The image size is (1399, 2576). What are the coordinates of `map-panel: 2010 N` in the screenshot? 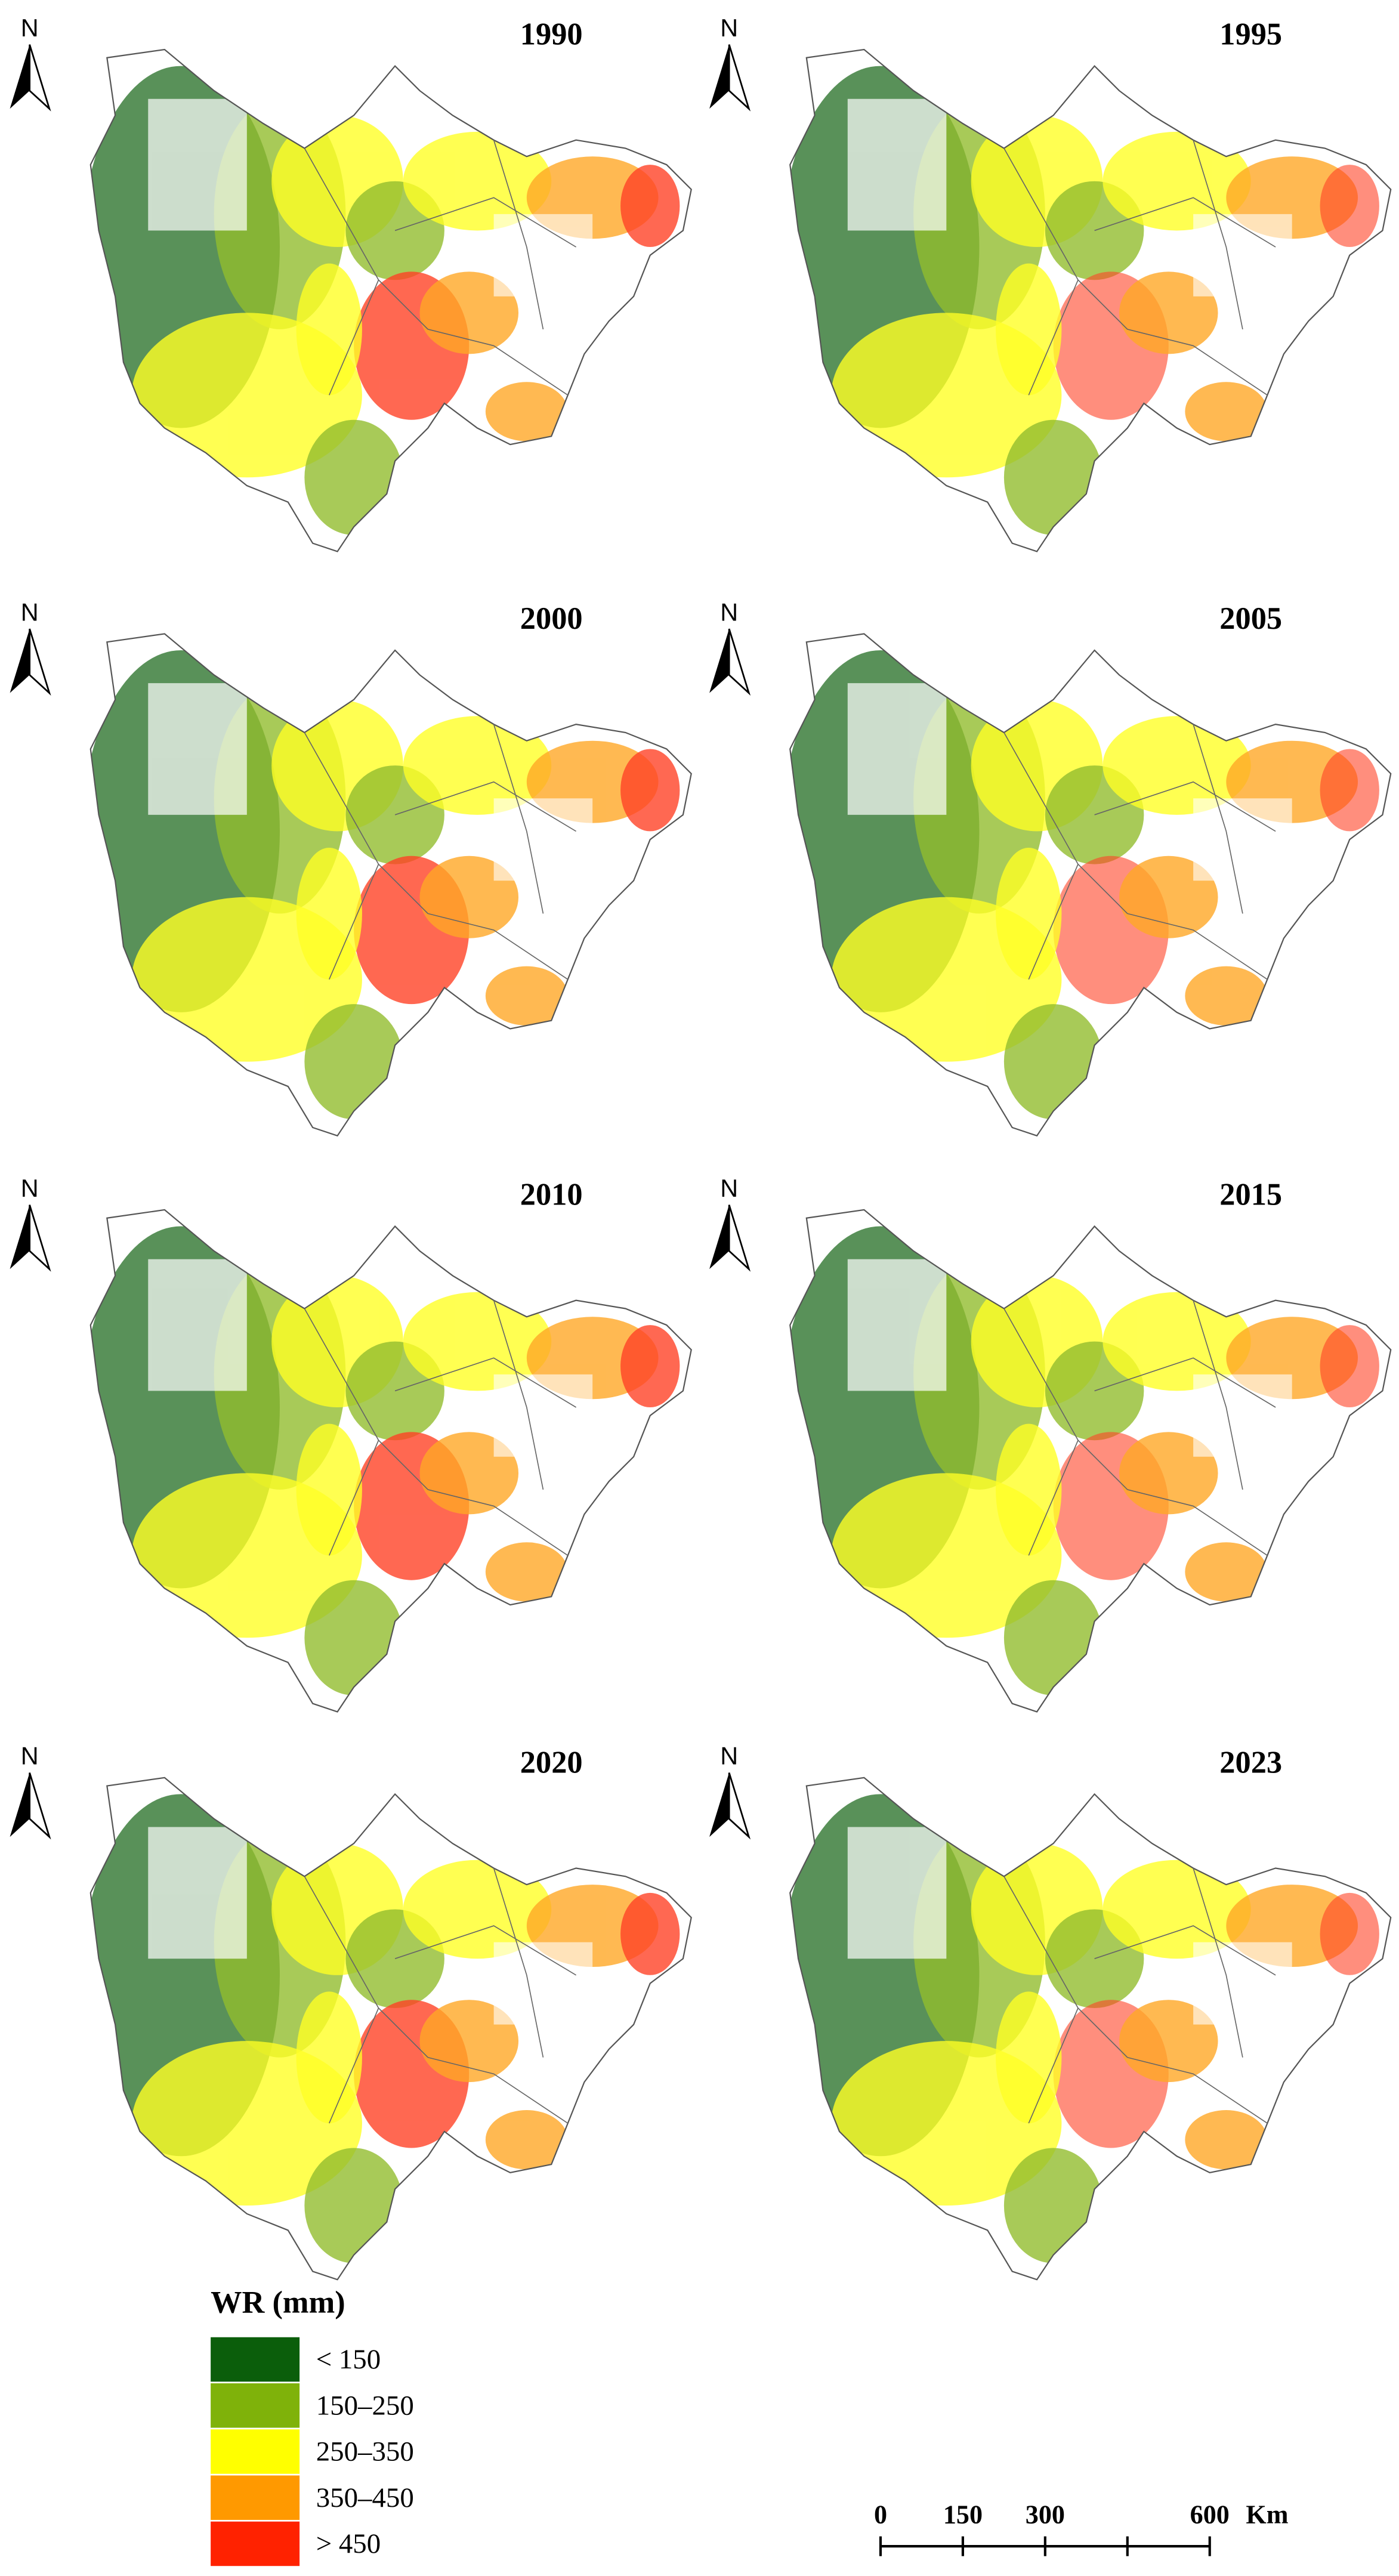 It's located at (351, 1444).